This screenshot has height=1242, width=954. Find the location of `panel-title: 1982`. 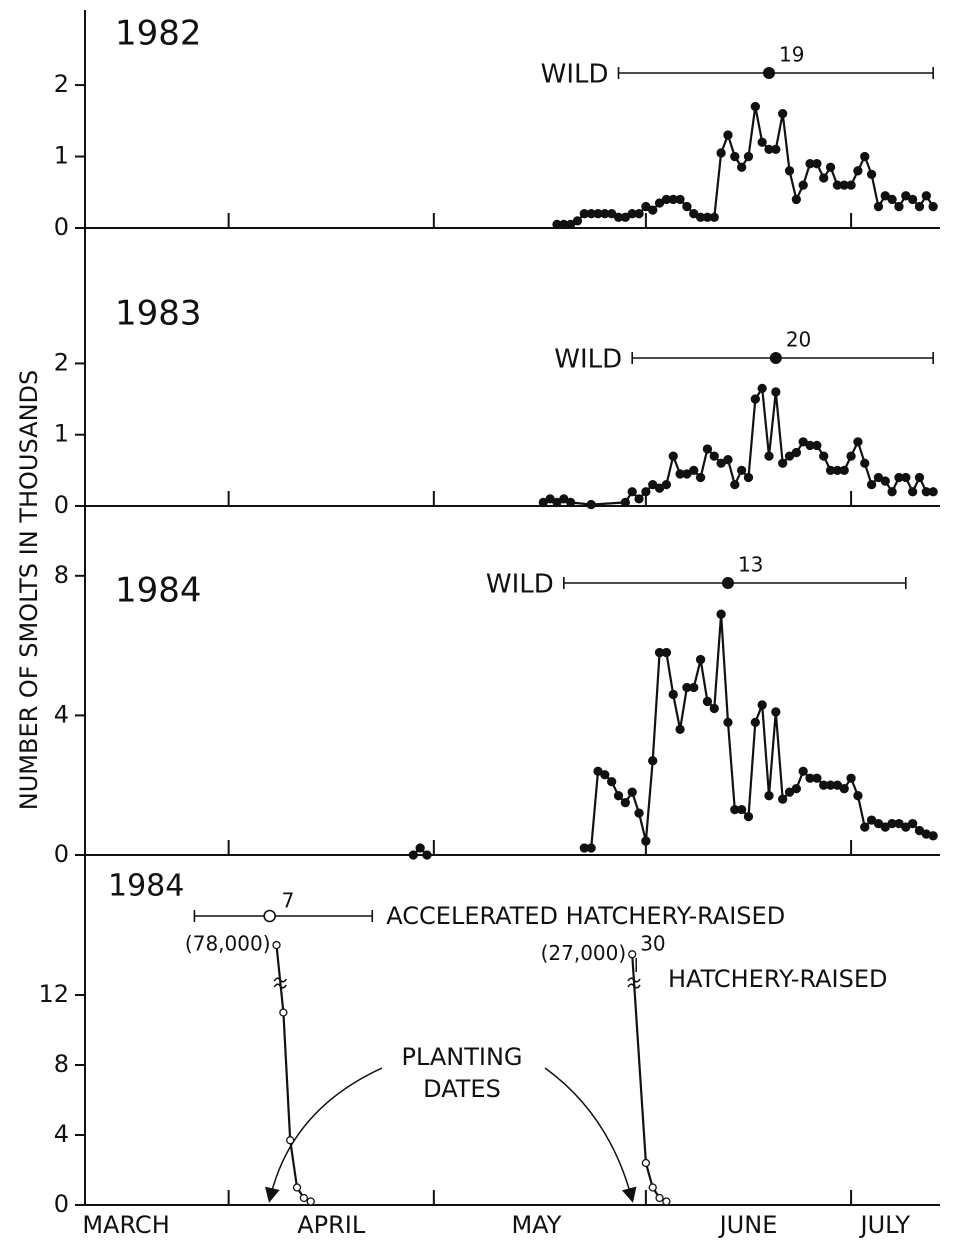

panel-title: 1982 is located at coordinates (158, 34).